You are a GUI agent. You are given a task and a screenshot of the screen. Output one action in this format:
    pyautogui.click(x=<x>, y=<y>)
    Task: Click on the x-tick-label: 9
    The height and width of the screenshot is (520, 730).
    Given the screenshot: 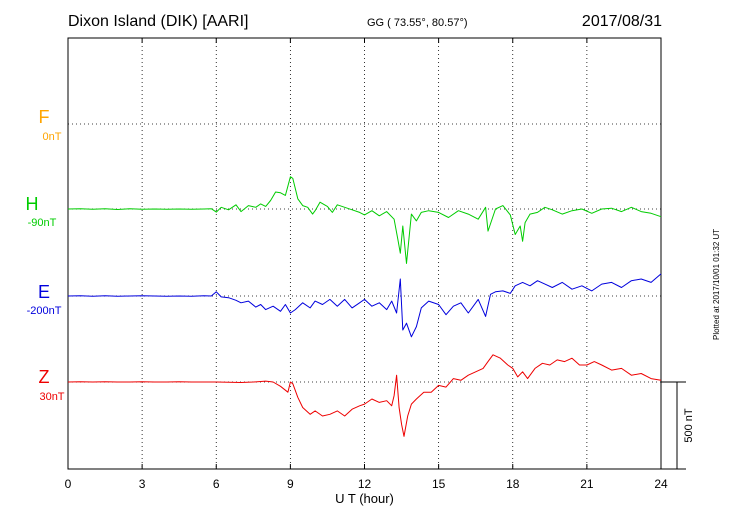 What is the action you would take?
    pyautogui.click(x=290, y=484)
    